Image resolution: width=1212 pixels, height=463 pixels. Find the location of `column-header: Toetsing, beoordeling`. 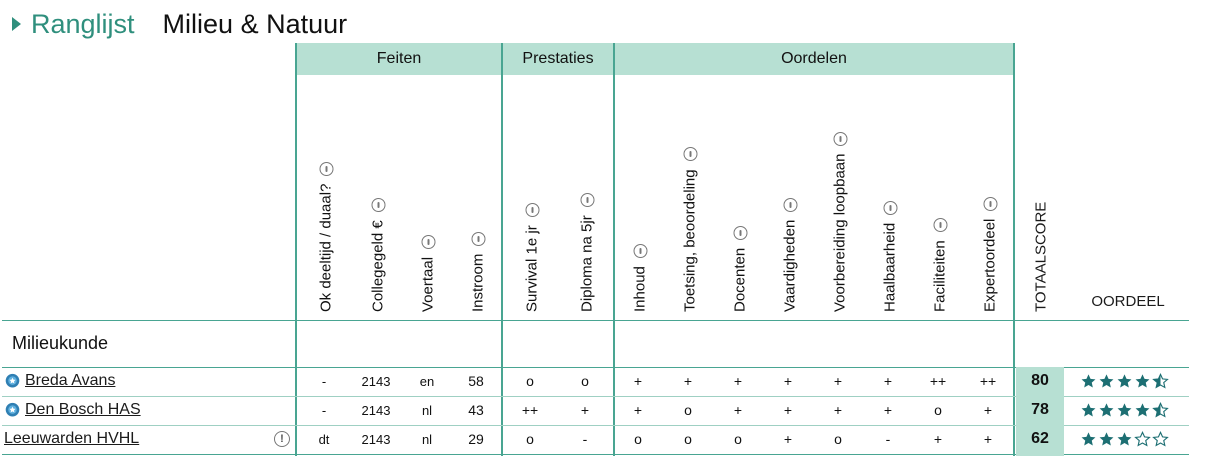

column-header: Toetsing, beoordeling is located at coordinates (690, 197).